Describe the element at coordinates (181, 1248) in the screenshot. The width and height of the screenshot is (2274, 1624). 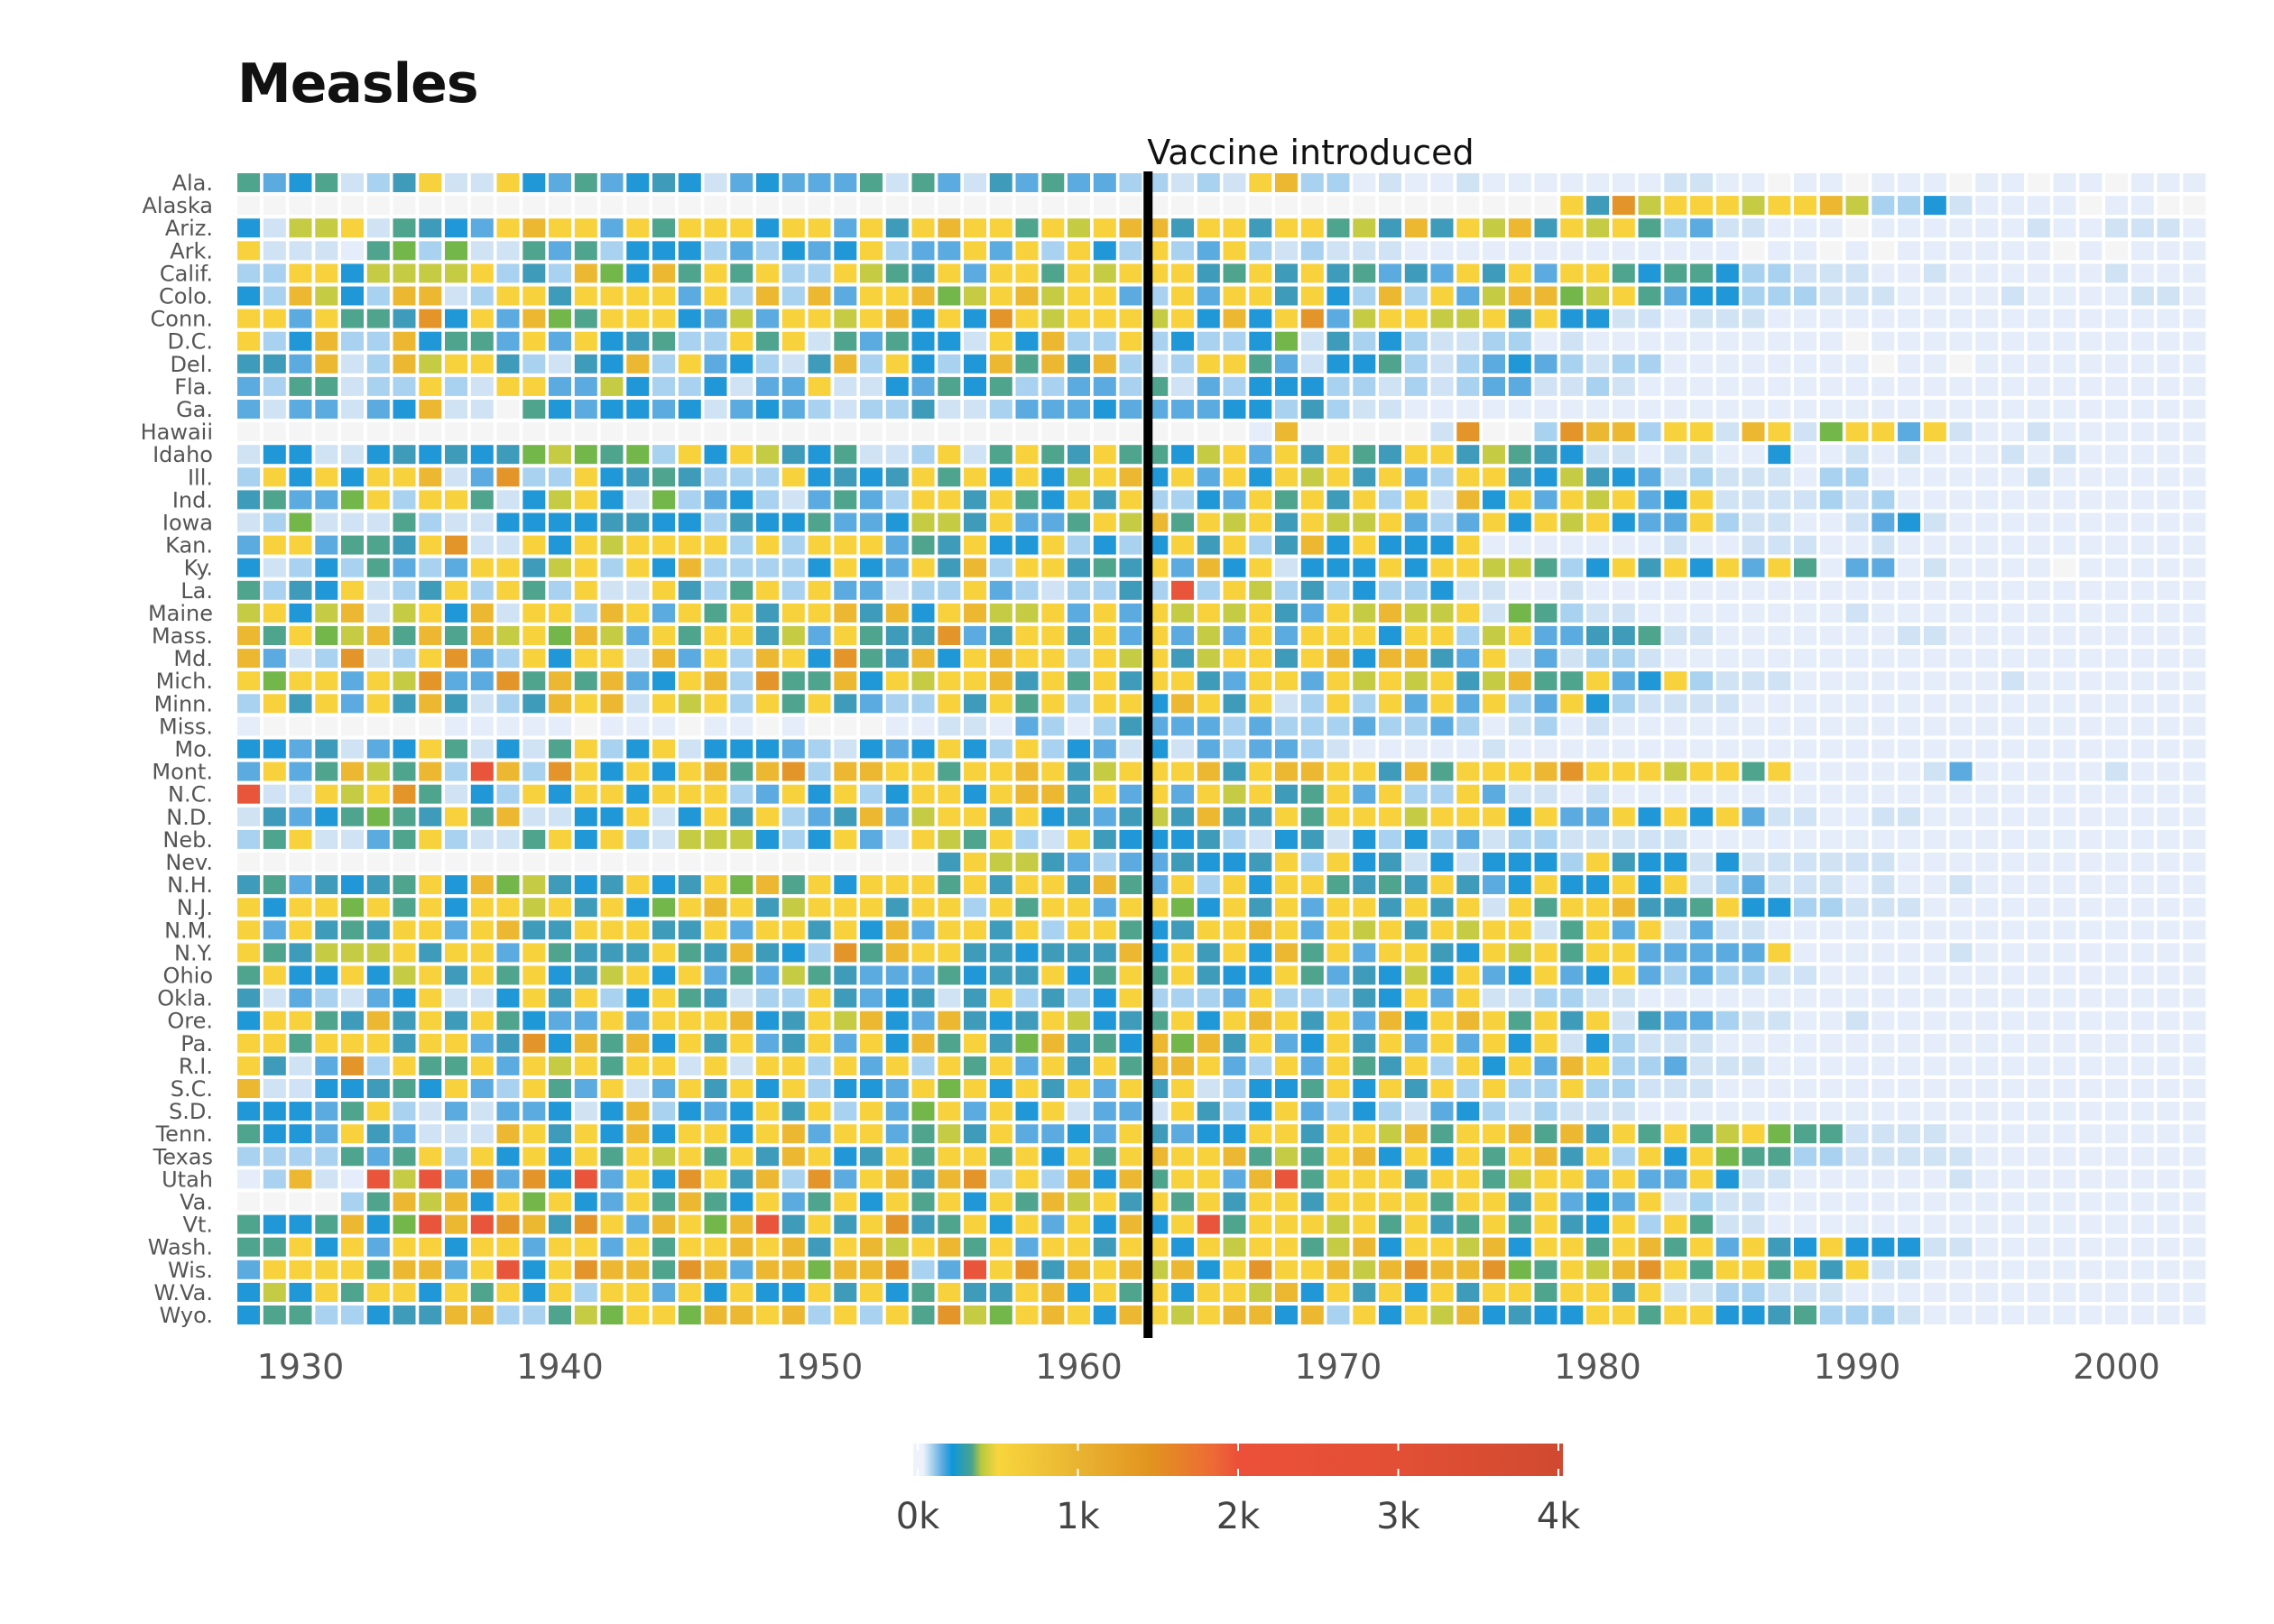
I see `state-label: Wash.` at that location.